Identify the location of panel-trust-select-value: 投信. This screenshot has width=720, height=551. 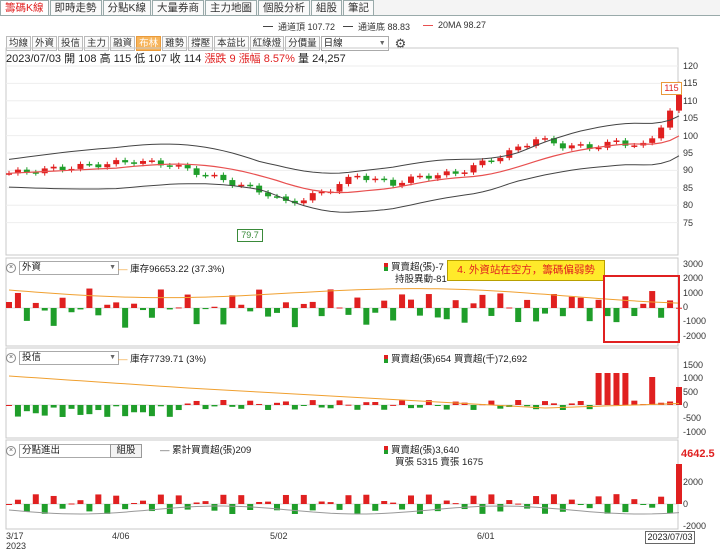
(32, 357).